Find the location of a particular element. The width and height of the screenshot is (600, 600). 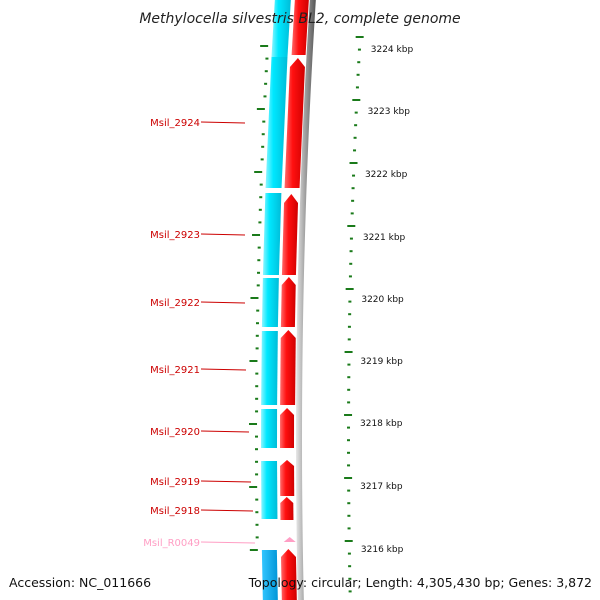

backbone-strand is located at coordinates (306, 300).